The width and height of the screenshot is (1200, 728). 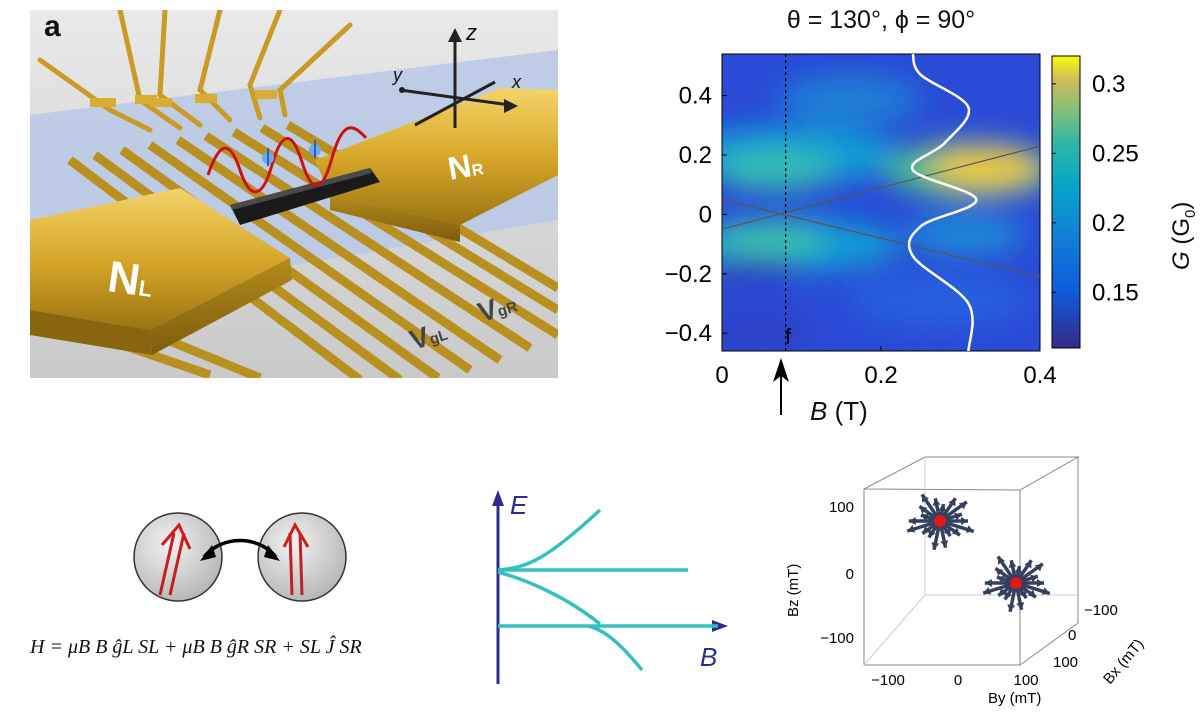 What do you see at coordinates (296, 558) in the screenshot?
I see `right-spin-arrow` at bounding box center [296, 558].